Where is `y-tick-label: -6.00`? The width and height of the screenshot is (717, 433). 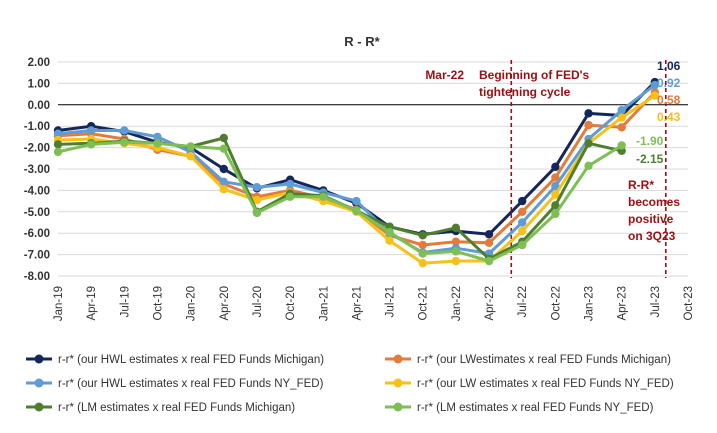 y-tick-label: -6.00 is located at coordinates (37, 234).